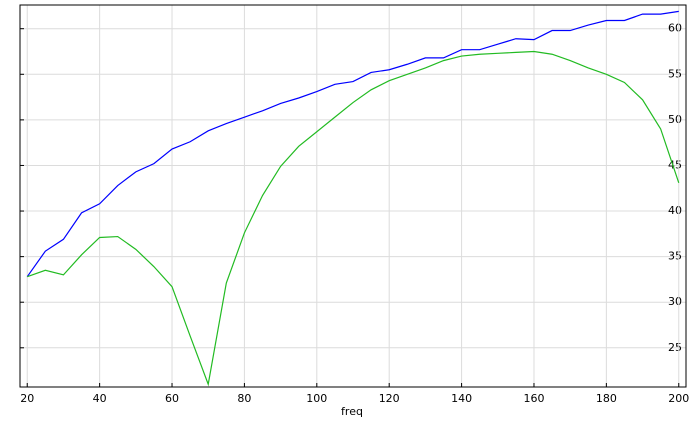 This screenshot has height=422, width=692. I want to click on x-tick-label: 60, so click(172, 398).